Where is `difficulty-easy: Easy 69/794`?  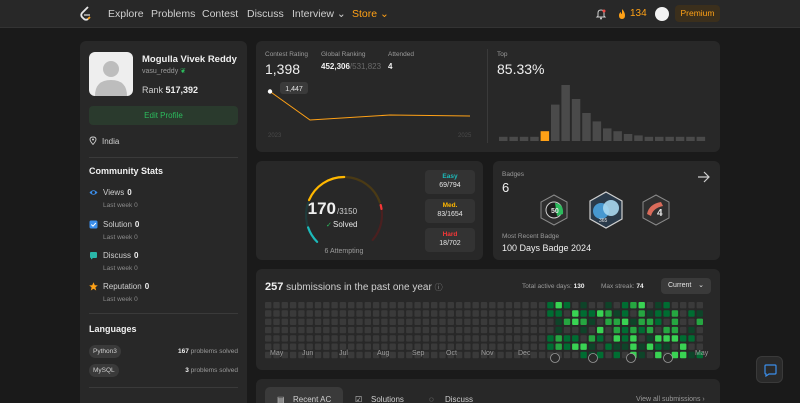 difficulty-easy: Easy 69/794 is located at coordinates (450, 182).